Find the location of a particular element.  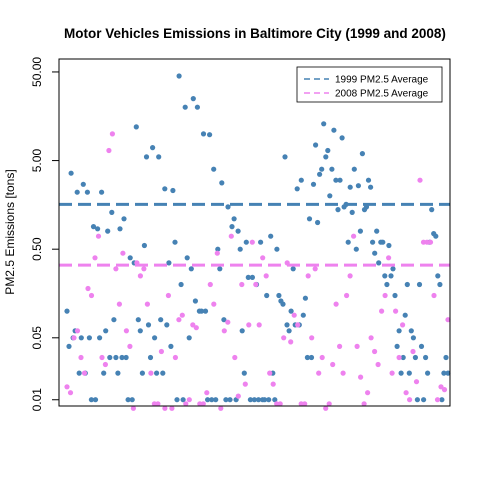

y-tick-label: 5.00 is located at coordinates (37, 161).